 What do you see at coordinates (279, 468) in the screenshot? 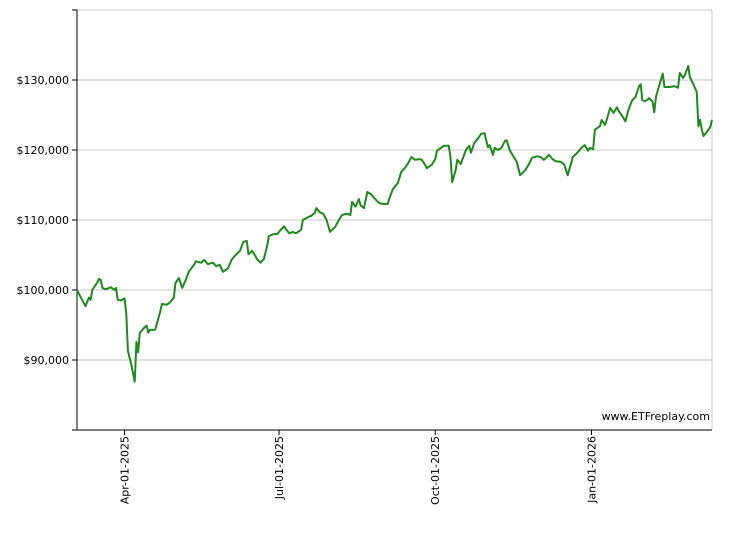
I see `x-tick-label: Jul-01-2025` at bounding box center [279, 468].